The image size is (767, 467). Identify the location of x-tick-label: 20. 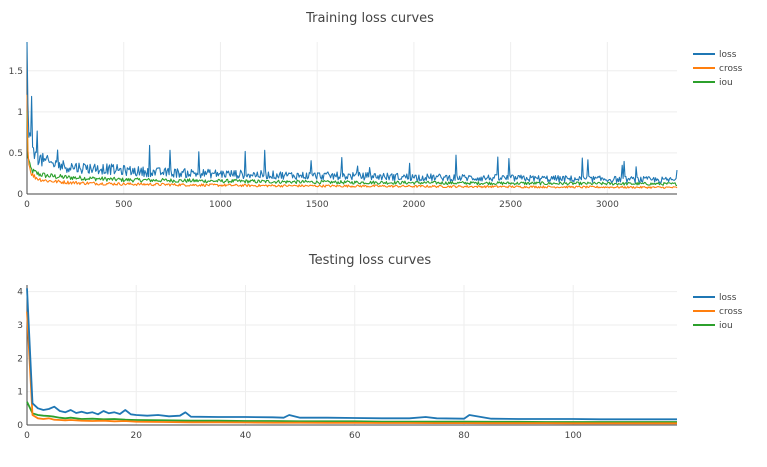
(137, 436).